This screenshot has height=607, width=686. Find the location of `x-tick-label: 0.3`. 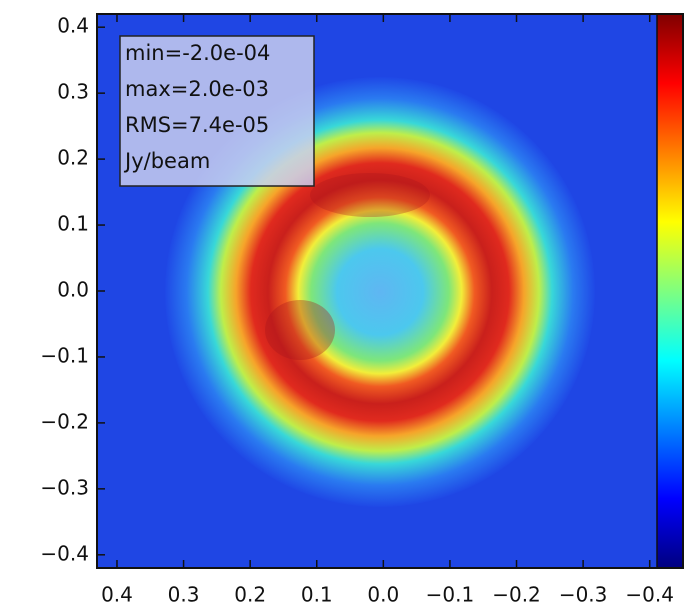

x-tick-label: 0.3 is located at coordinates (184, 595).